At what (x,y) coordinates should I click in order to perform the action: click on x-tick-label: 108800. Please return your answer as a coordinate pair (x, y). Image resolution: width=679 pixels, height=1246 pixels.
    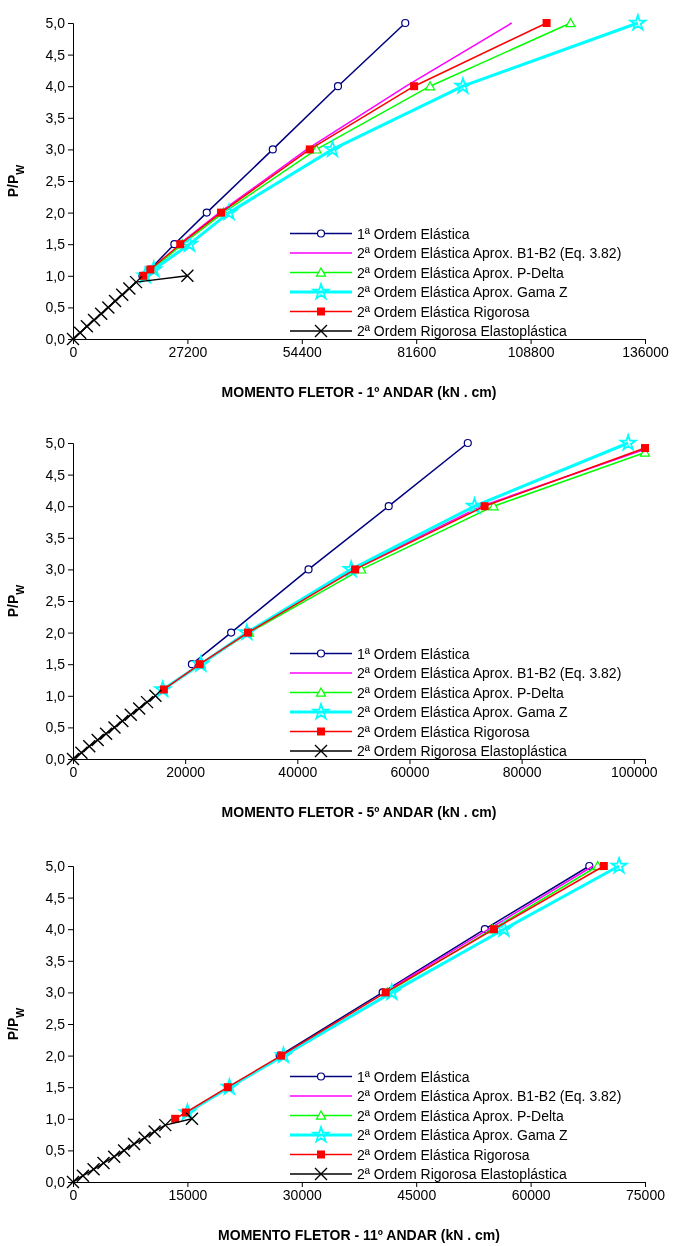
    Looking at the image, I should click on (531, 351).